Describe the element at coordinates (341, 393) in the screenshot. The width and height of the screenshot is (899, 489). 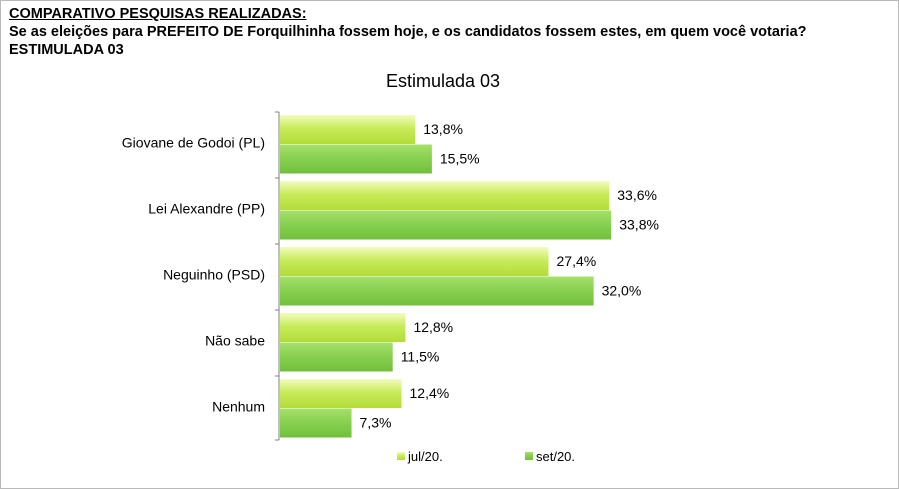
I see `bar-jul-20-nenhum` at that location.